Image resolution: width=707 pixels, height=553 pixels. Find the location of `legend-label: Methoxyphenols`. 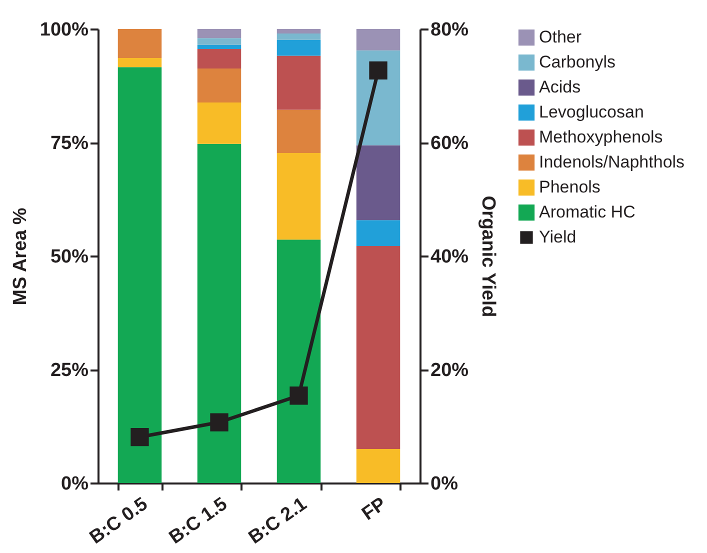

legend-label: Methoxyphenols is located at coordinates (601, 137).